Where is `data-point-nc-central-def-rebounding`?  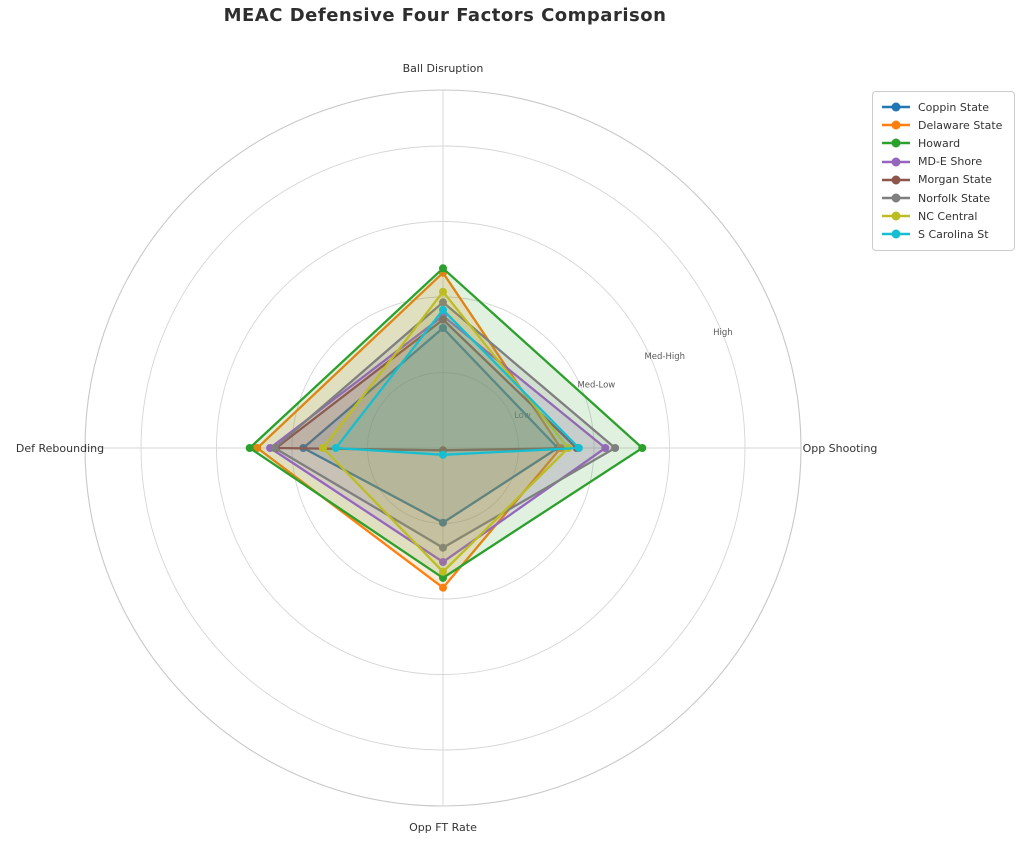
data-point-nc-central-def-rebounding is located at coordinates (323, 448).